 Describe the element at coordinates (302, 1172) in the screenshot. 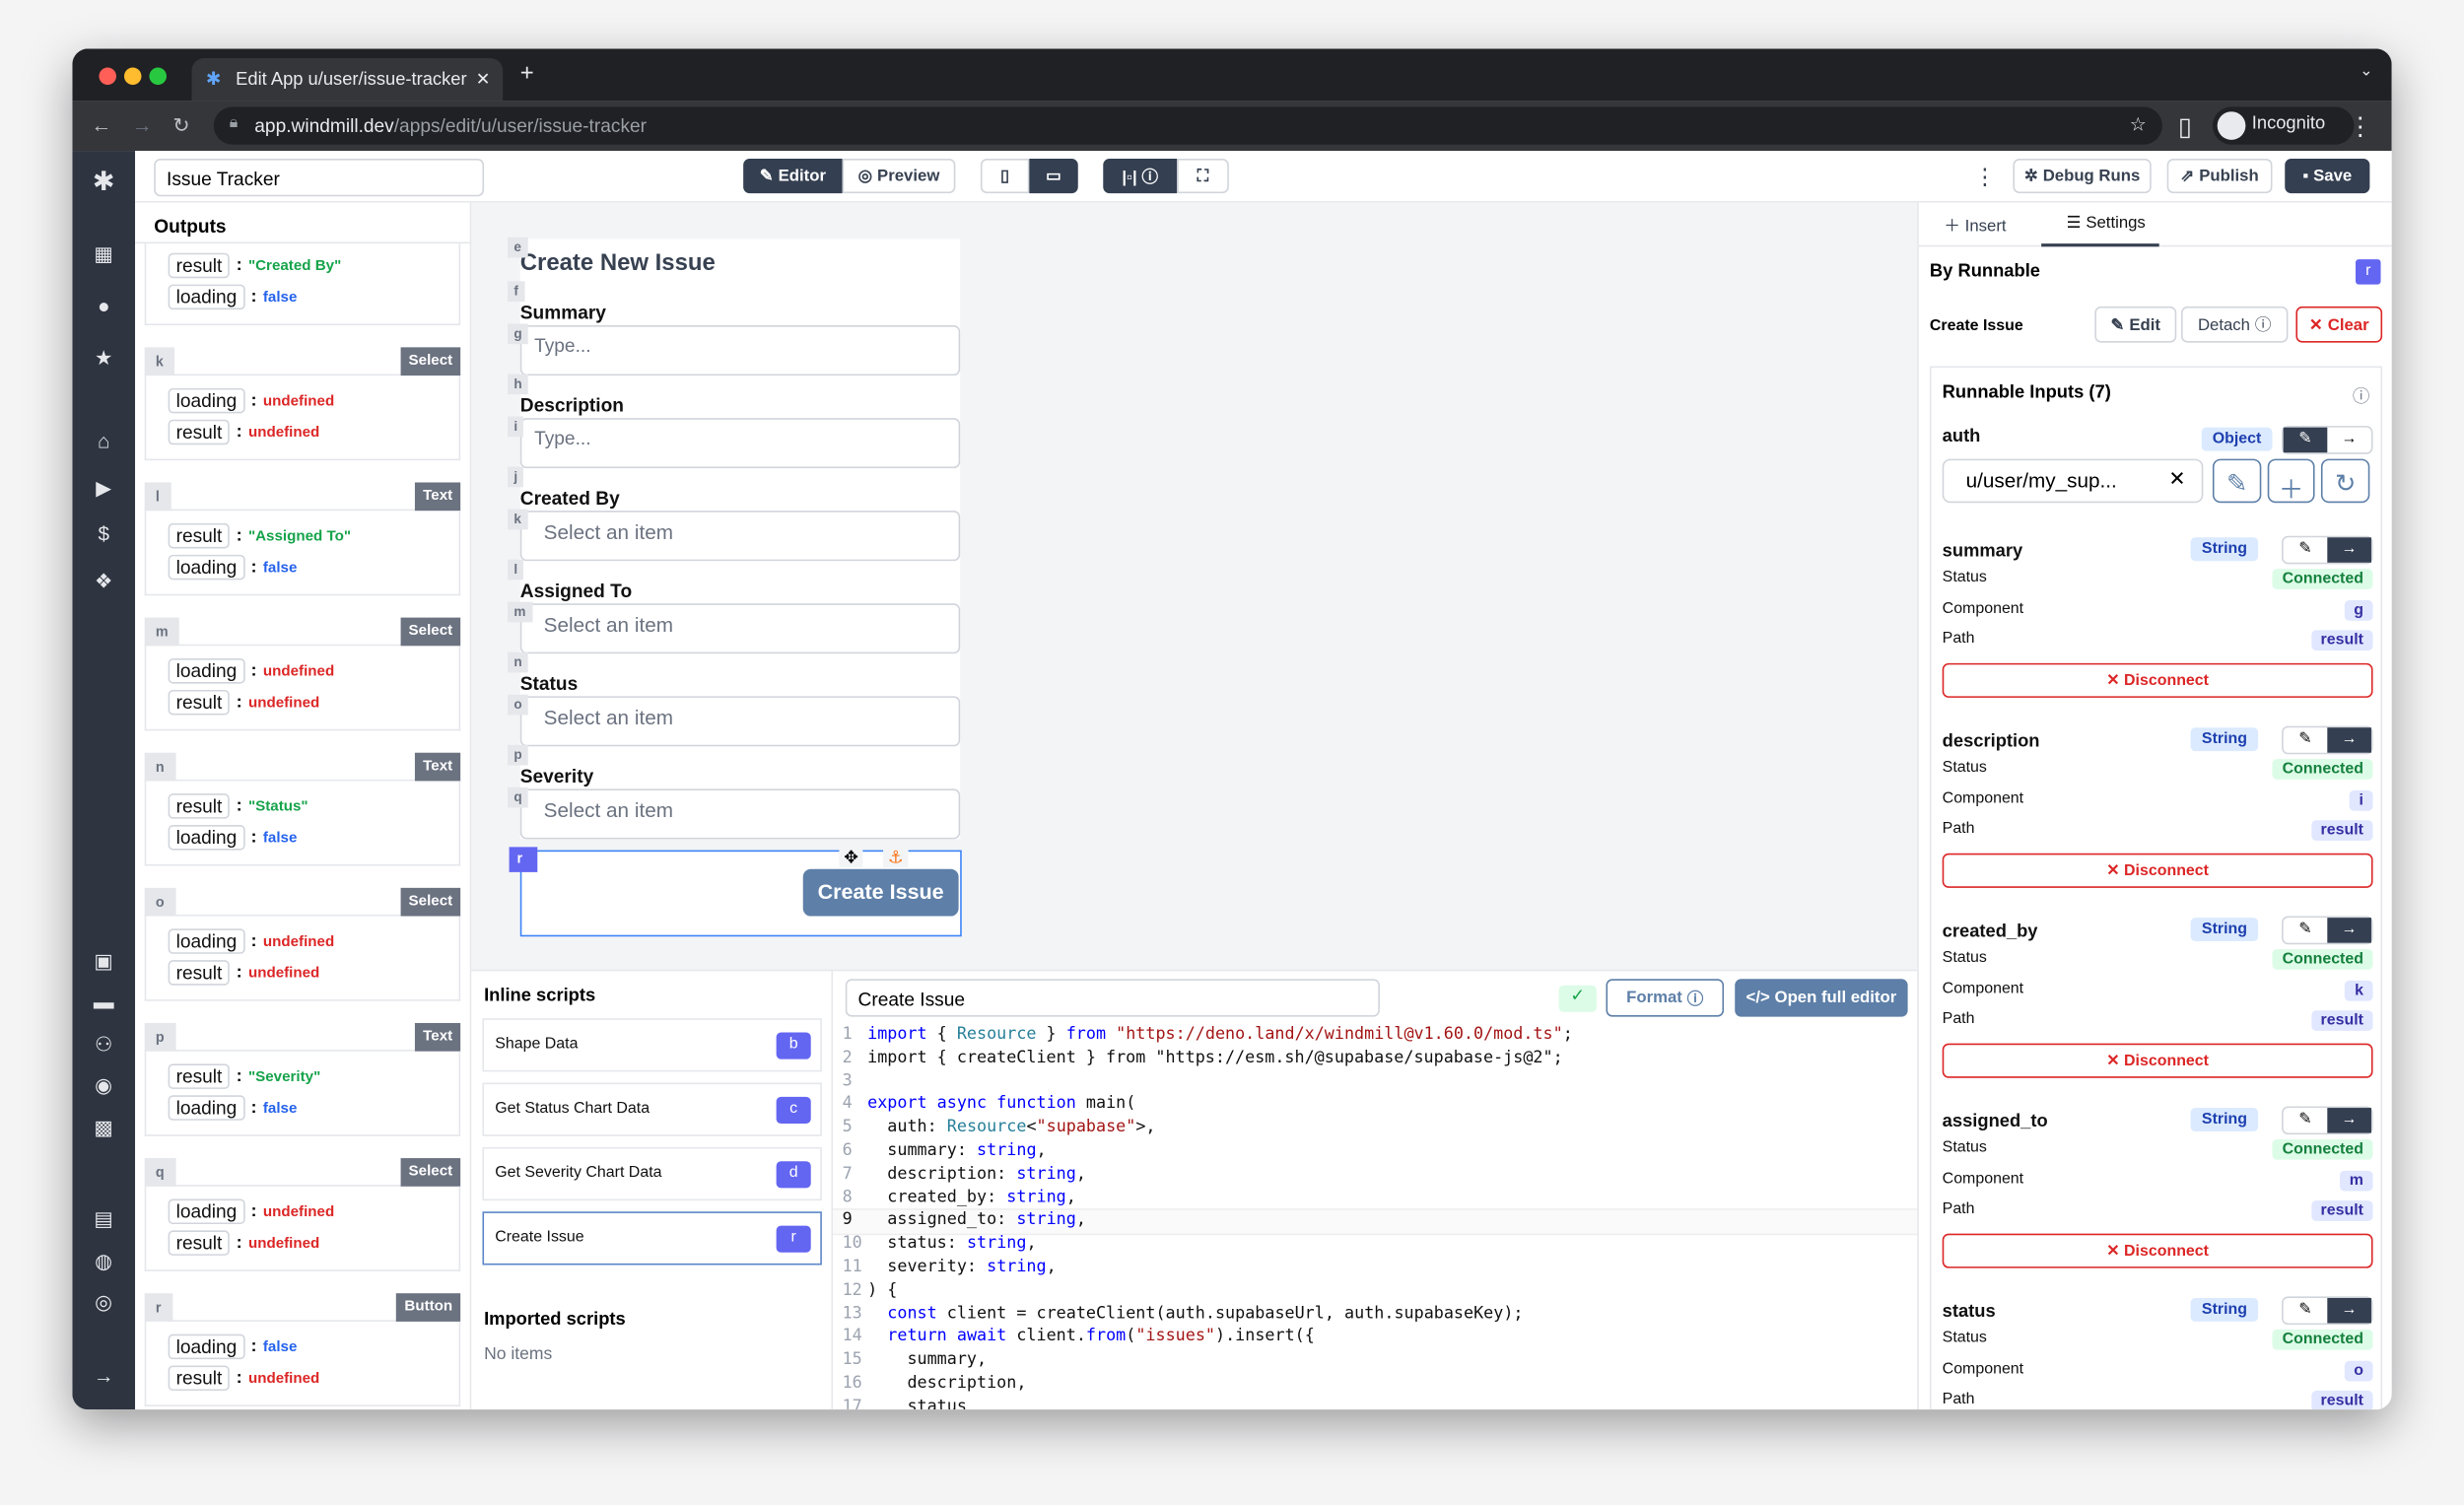

I see `output-group-header: q Select` at that location.